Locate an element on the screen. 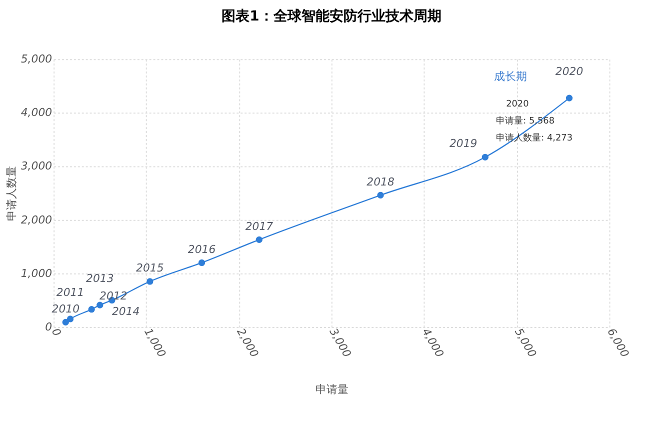  x-axis-title: 申请量 is located at coordinates (331, 389).